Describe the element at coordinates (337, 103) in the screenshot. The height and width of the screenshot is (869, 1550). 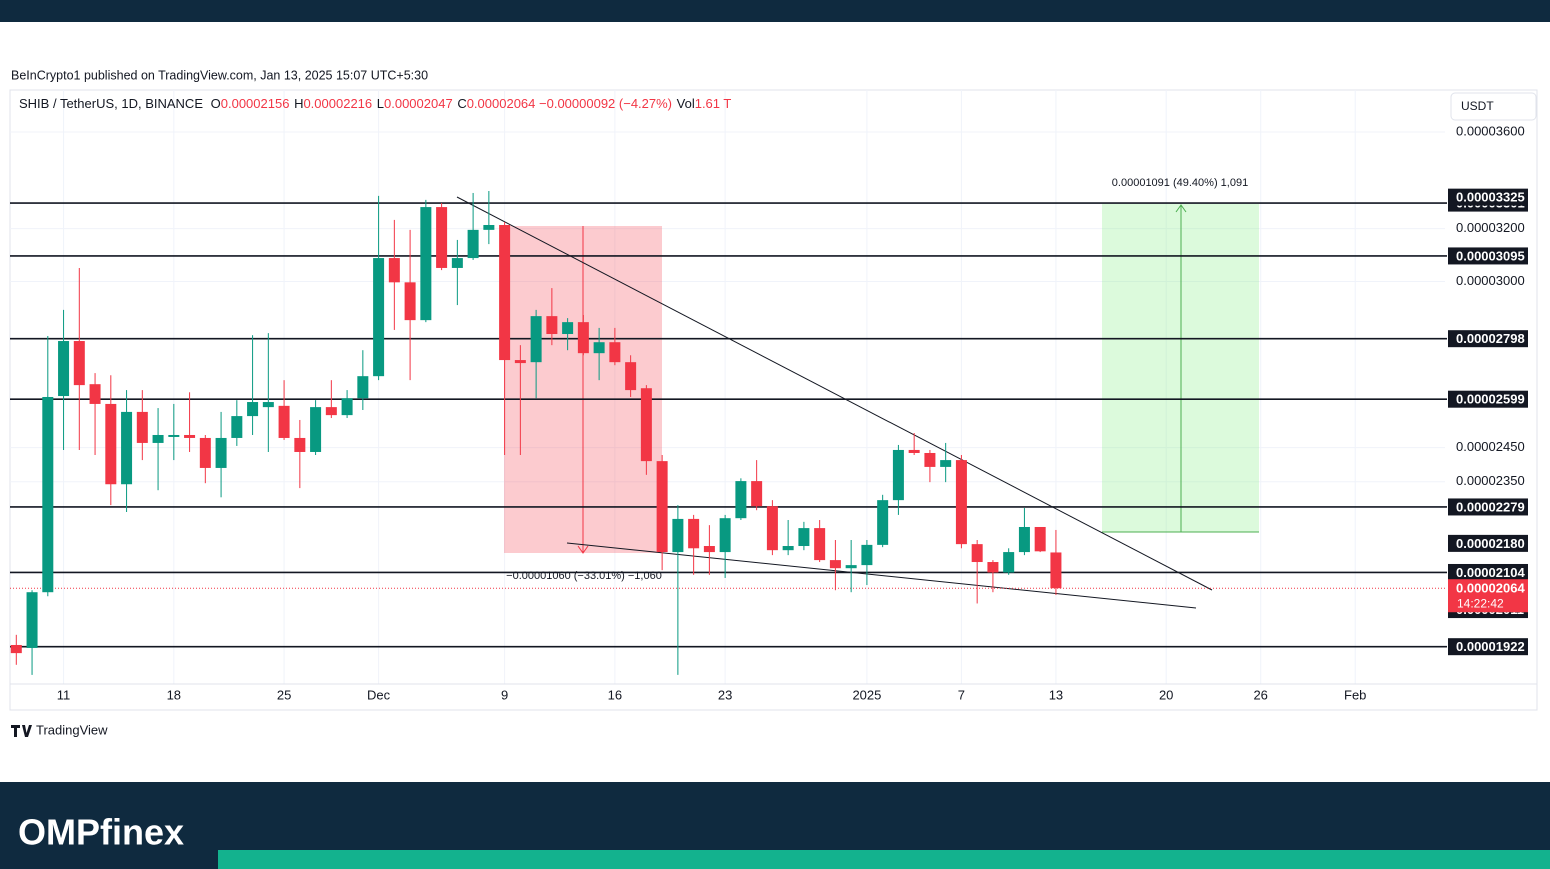
I see `value: 0.00002216` at that location.